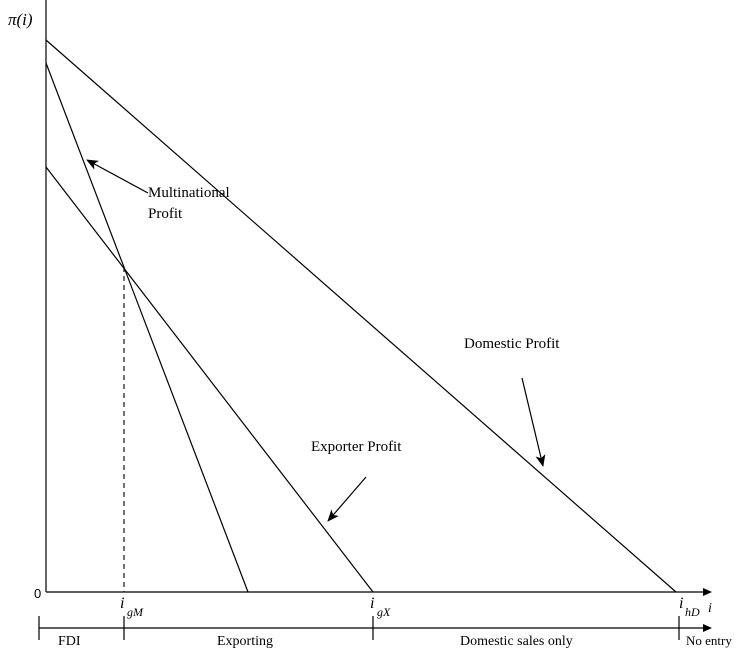  What do you see at coordinates (707, 592) in the screenshot?
I see `x-axis-arrow` at bounding box center [707, 592].